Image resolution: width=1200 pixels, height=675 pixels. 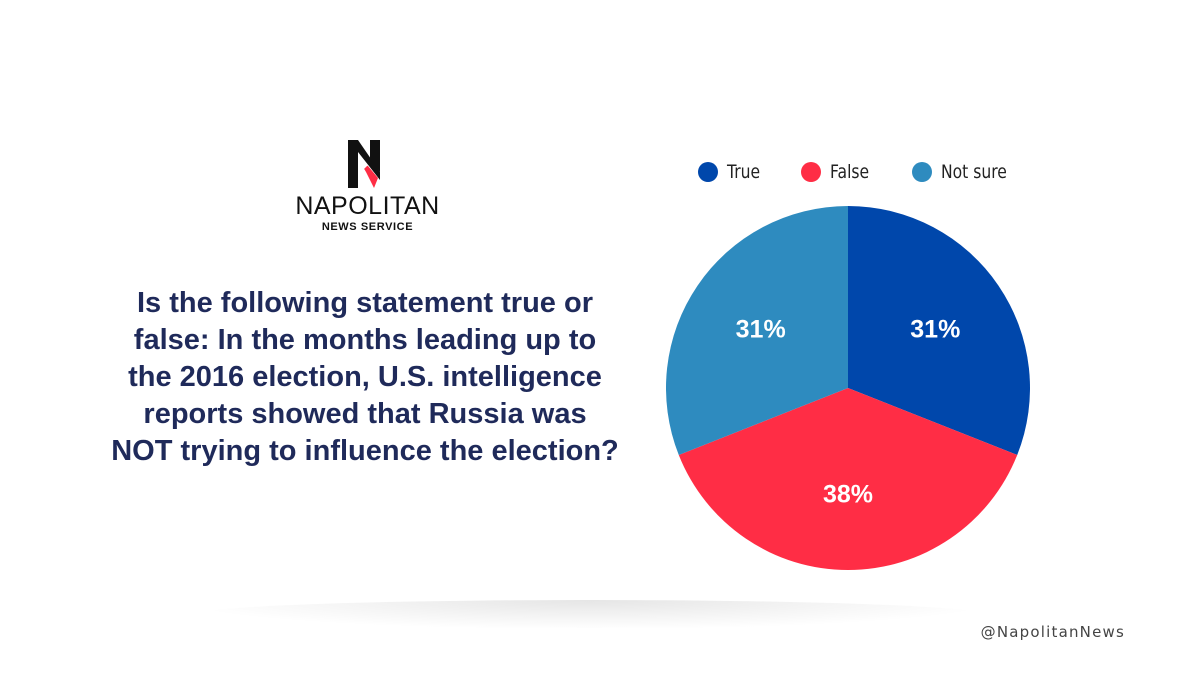 What do you see at coordinates (590, 614) in the screenshot?
I see `card-shadow` at bounding box center [590, 614].